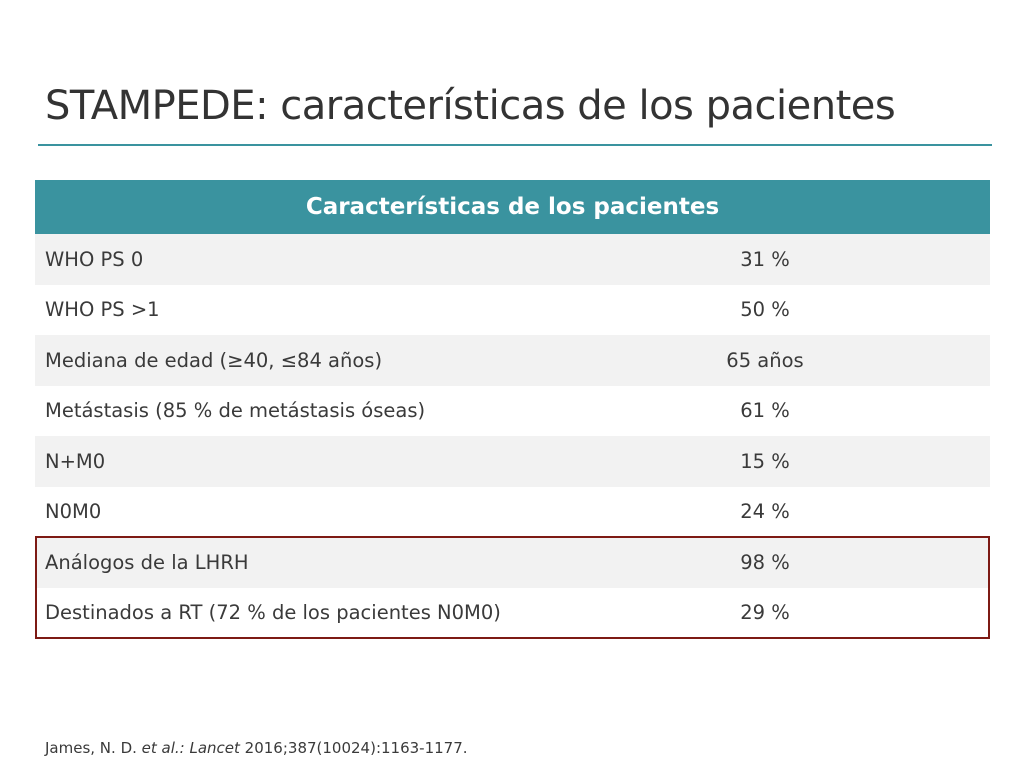  Describe the element at coordinates (512, 309) in the screenshot. I see `table-row: WHO PS >1 50 %` at that location.